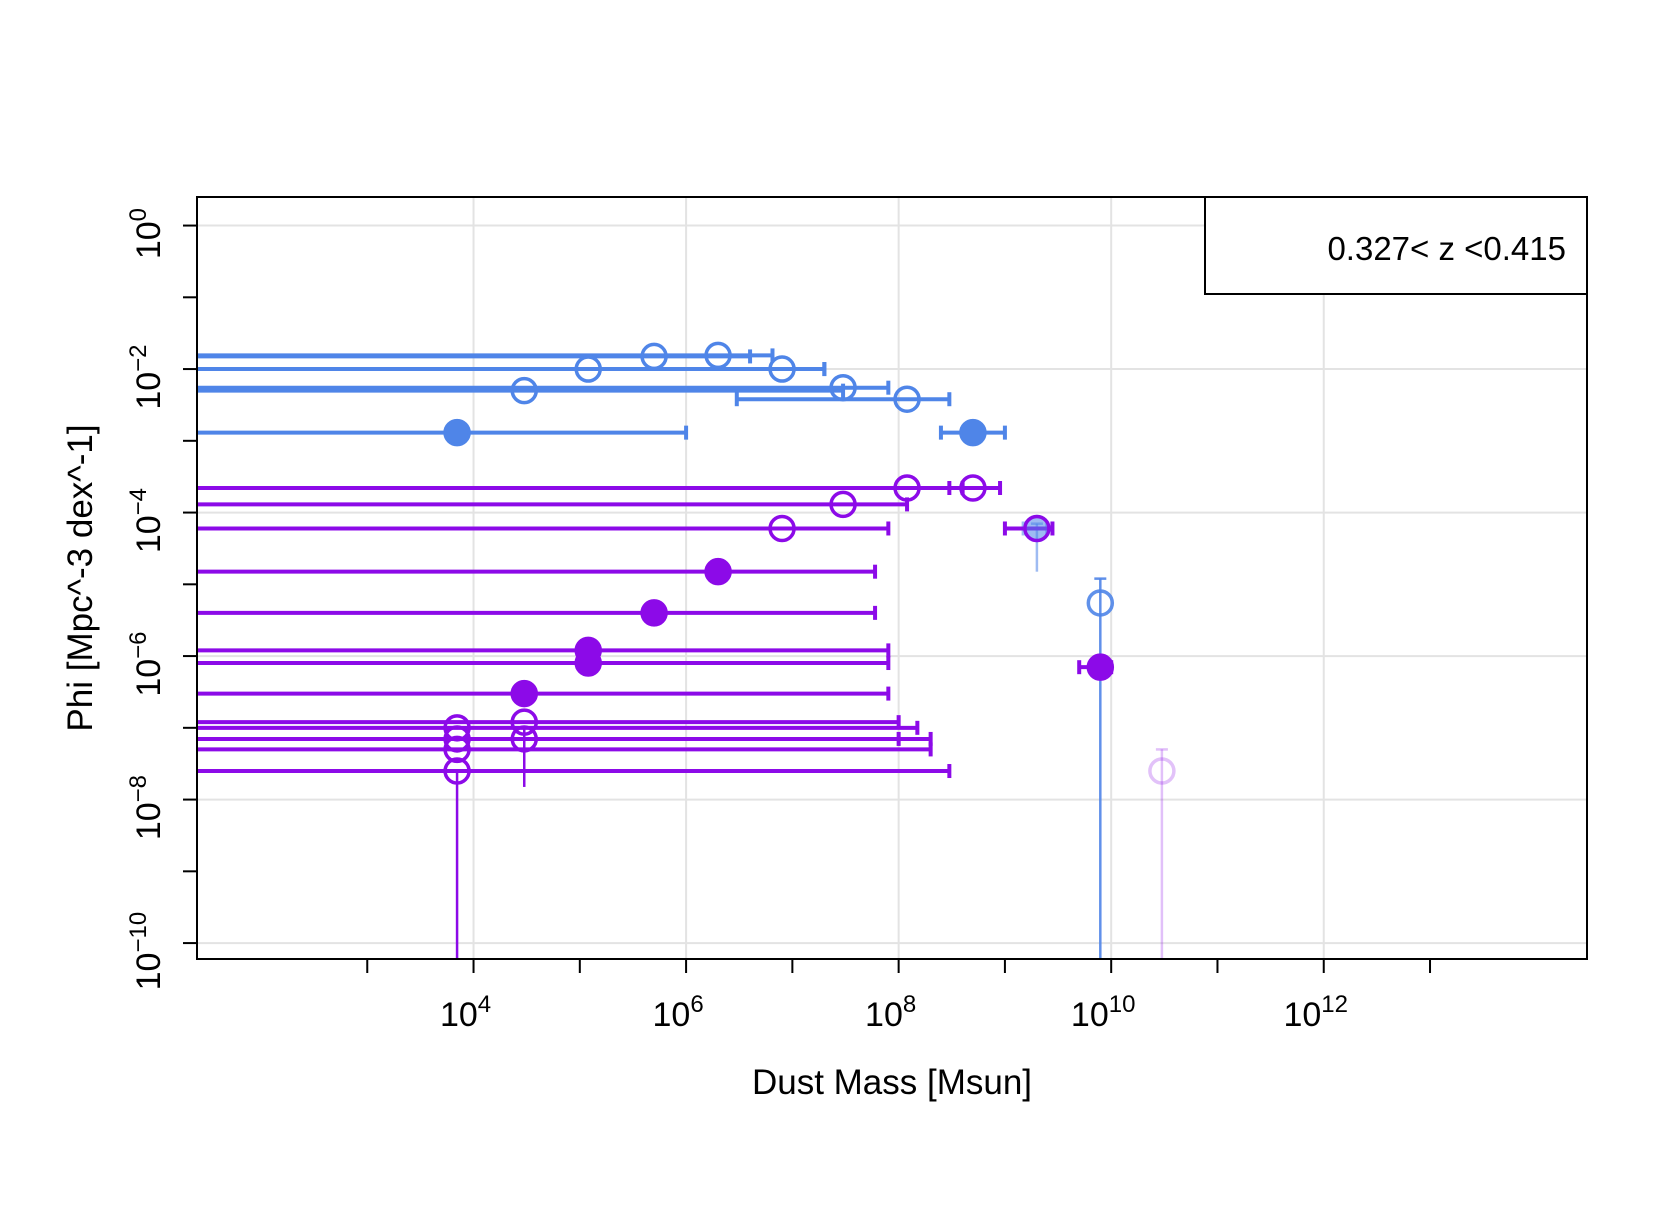  Describe the element at coordinates (1315, 1012) in the screenshot. I see `x-tick-label: 10¹²` at that location.